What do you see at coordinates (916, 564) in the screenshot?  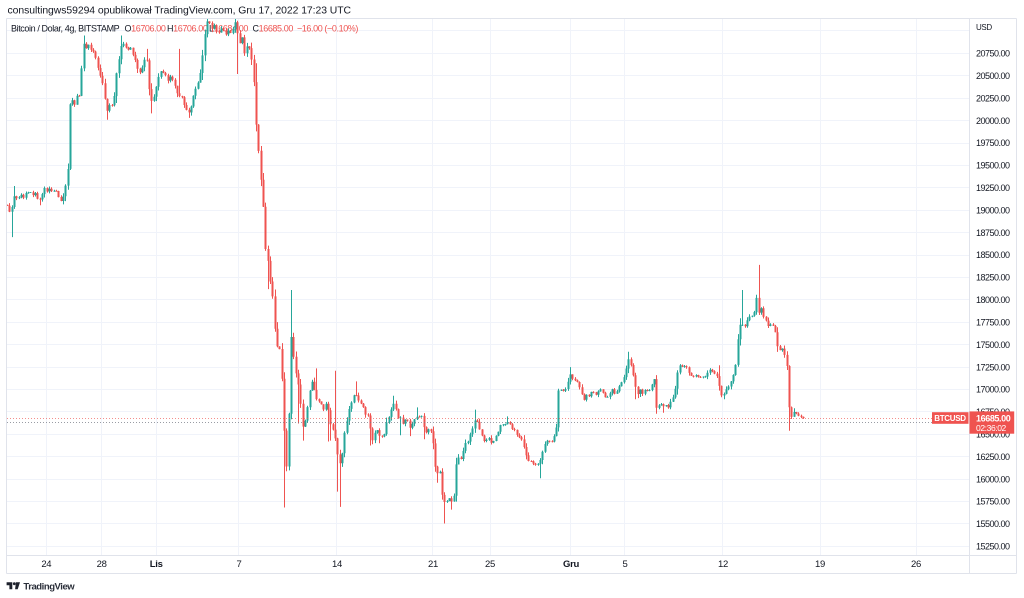 I see `svg-text: 26` at bounding box center [916, 564].